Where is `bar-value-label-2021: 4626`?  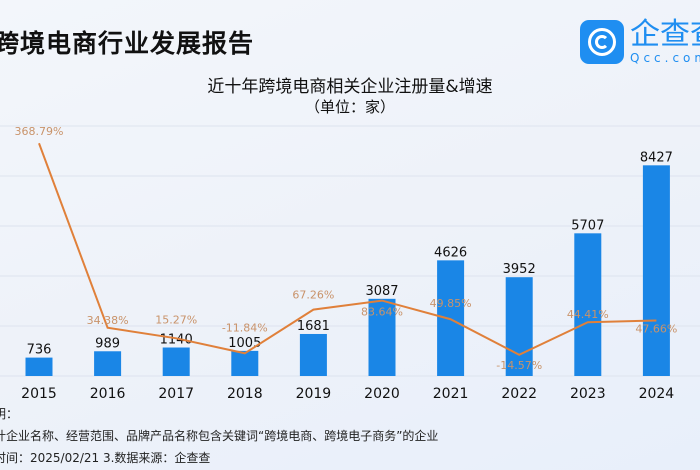 bar-value-label-2021: 4626 is located at coordinates (450, 252).